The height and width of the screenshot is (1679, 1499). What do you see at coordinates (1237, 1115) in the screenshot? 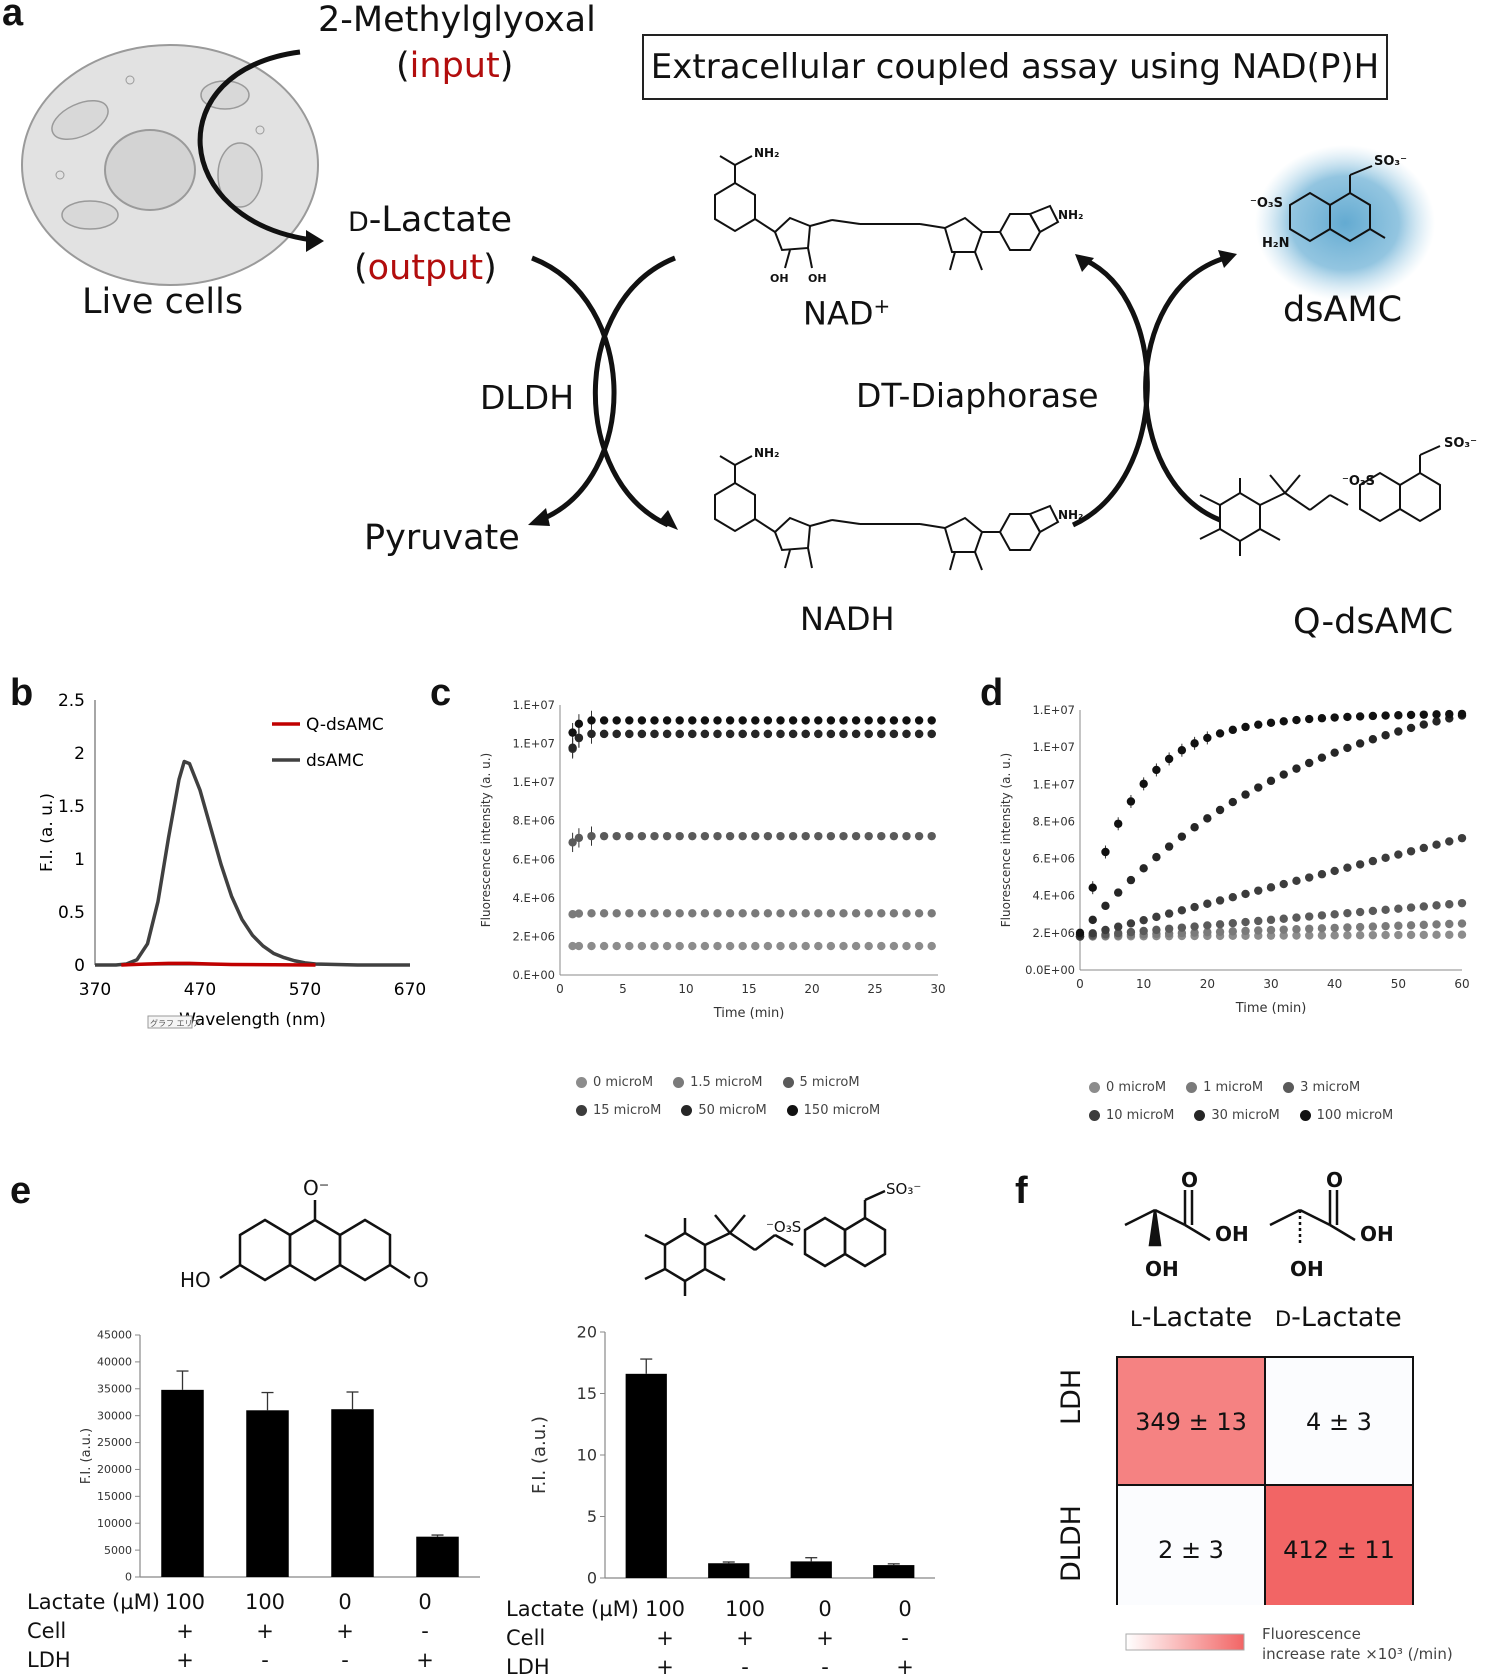
I see `legend-d-item: 30 microM` at bounding box center [1237, 1115].